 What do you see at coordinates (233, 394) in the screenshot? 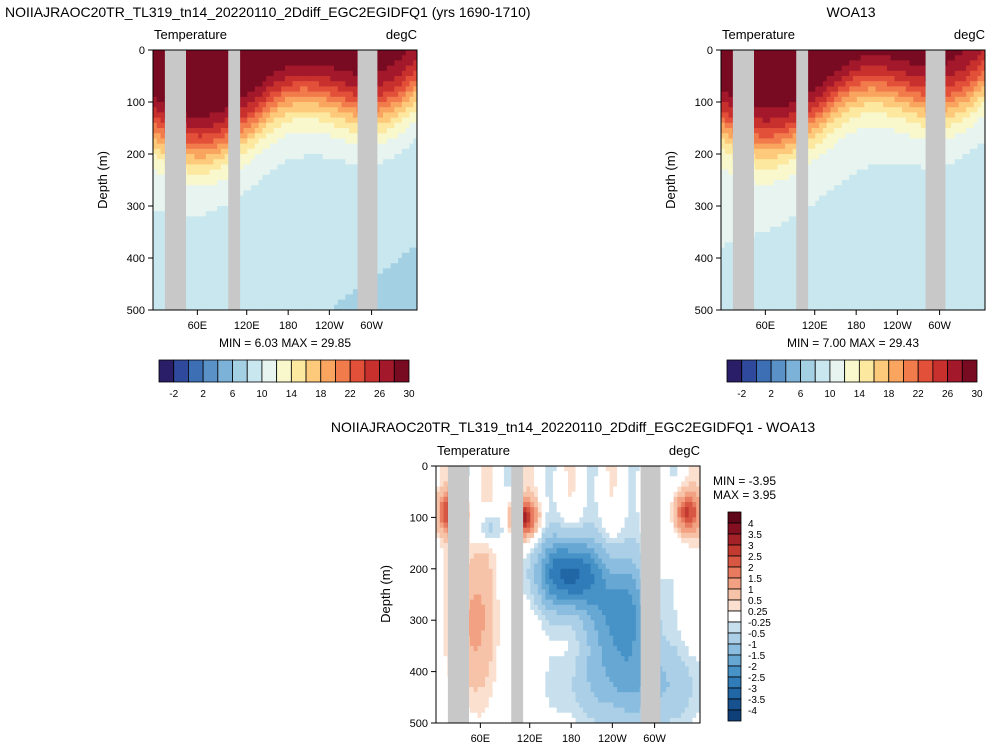
I see `colorbar-label: 6` at bounding box center [233, 394].